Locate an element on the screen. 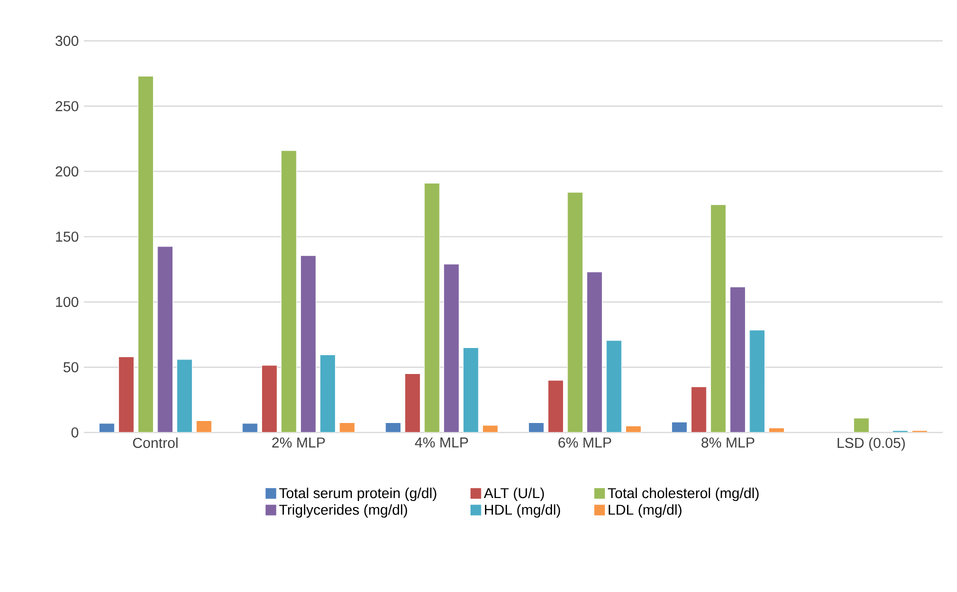 The height and width of the screenshot is (592, 957). x-tick-label: LSD (0.05) is located at coordinates (871, 444).